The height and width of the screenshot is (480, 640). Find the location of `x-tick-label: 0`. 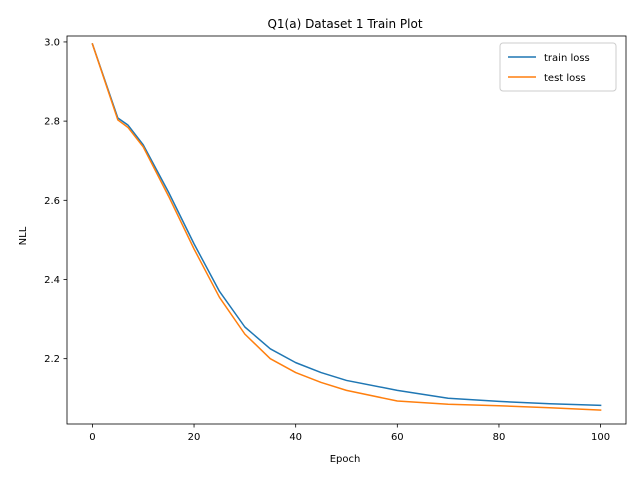

x-tick-label: 0 is located at coordinates (92, 437).